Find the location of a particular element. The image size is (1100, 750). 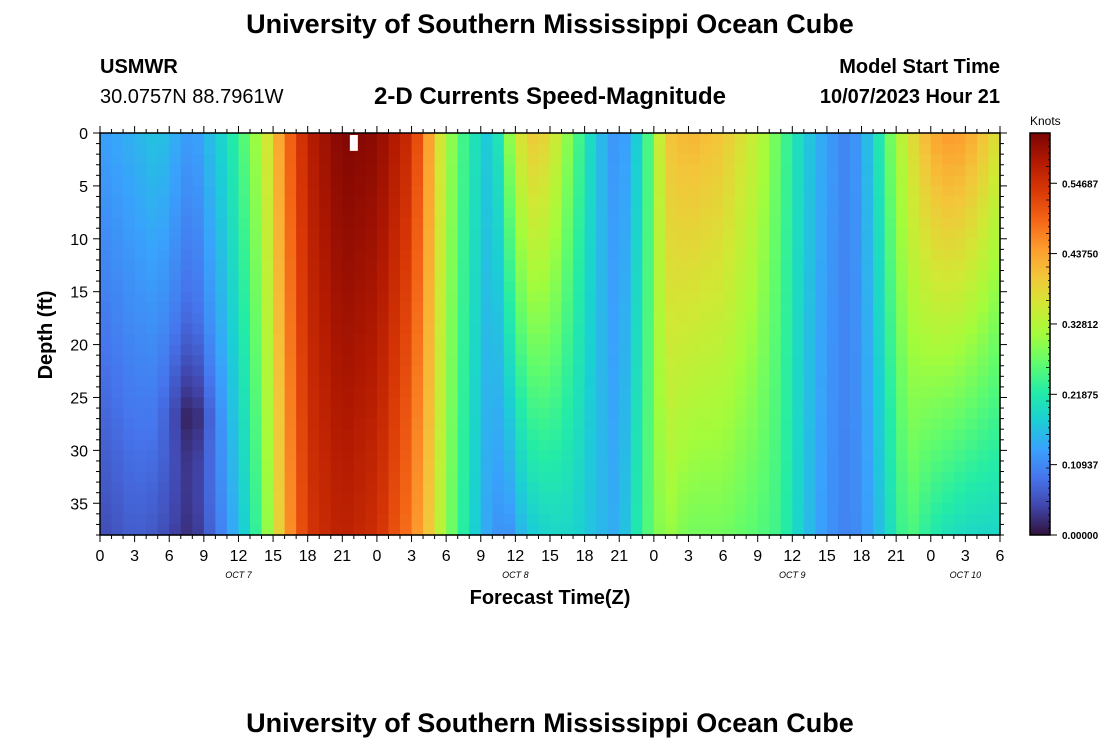

x-tick-label: 18 is located at coordinates (308, 556).